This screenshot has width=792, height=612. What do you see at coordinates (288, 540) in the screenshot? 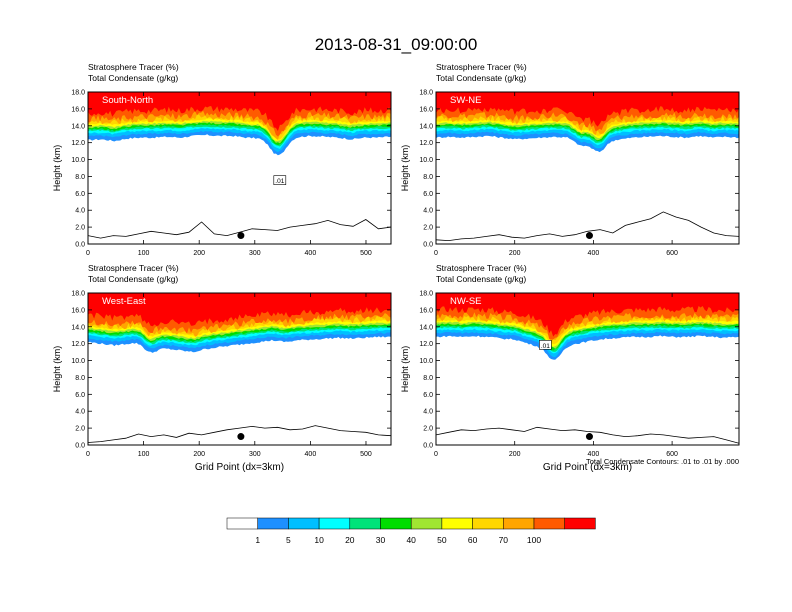
I see `colorbar-label: 5` at bounding box center [288, 540].